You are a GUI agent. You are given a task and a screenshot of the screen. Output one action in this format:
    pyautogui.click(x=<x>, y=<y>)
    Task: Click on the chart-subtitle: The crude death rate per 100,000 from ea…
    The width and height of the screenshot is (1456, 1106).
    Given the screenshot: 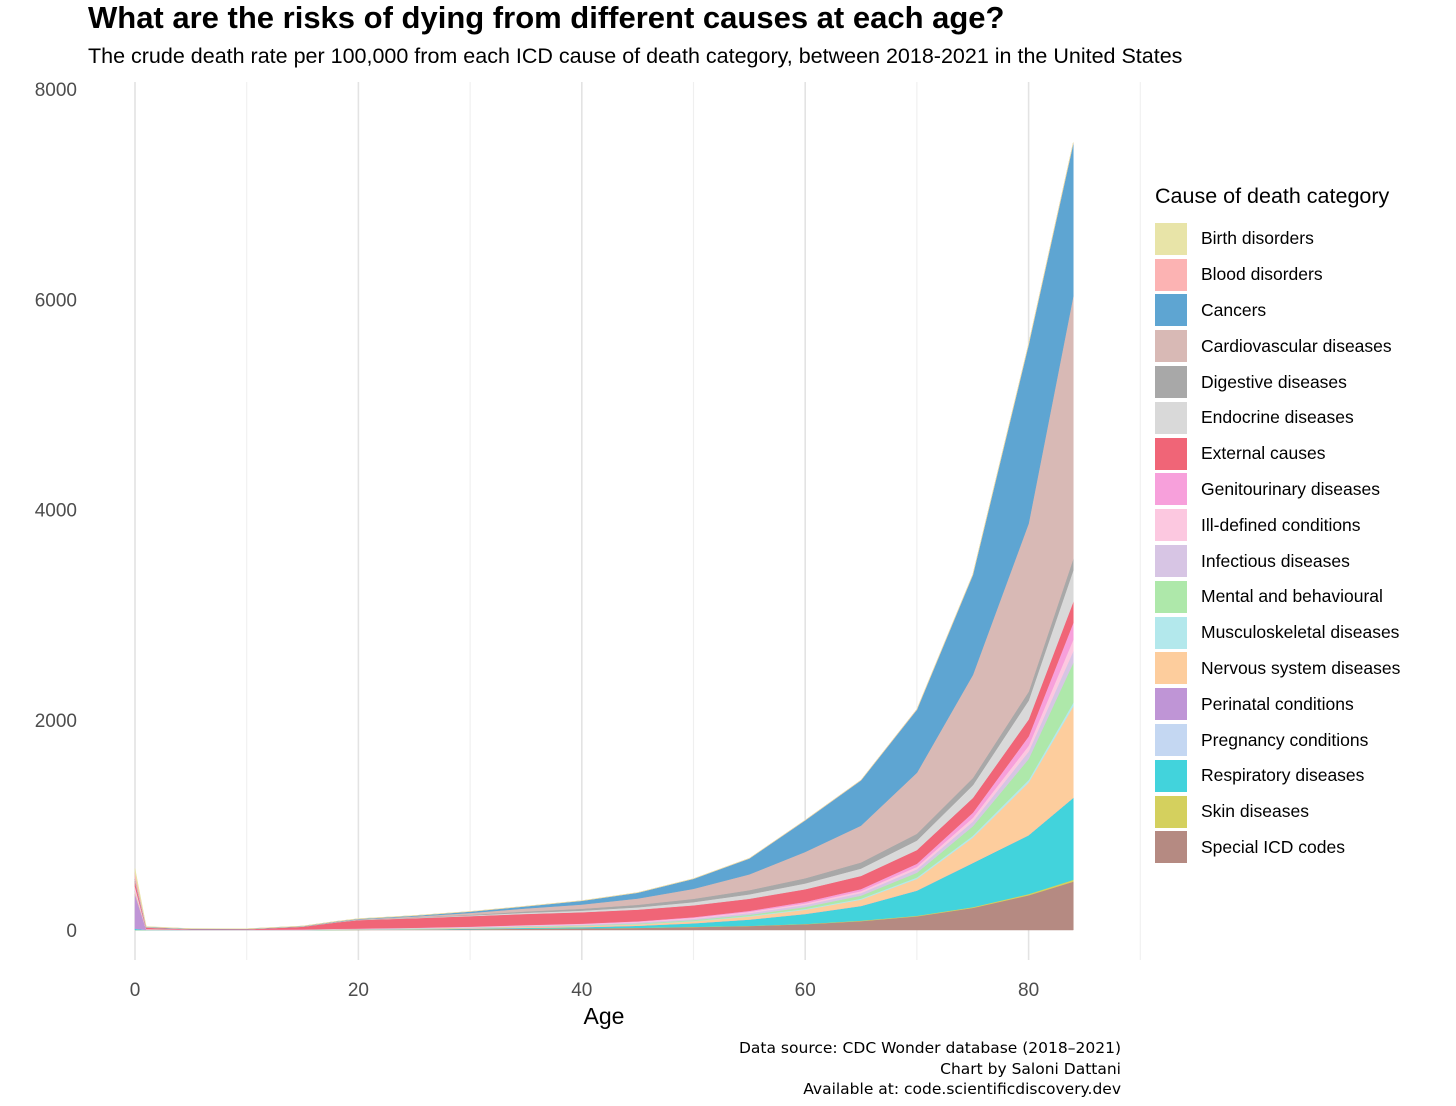 What is the action you would take?
    pyautogui.click(x=635, y=56)
    